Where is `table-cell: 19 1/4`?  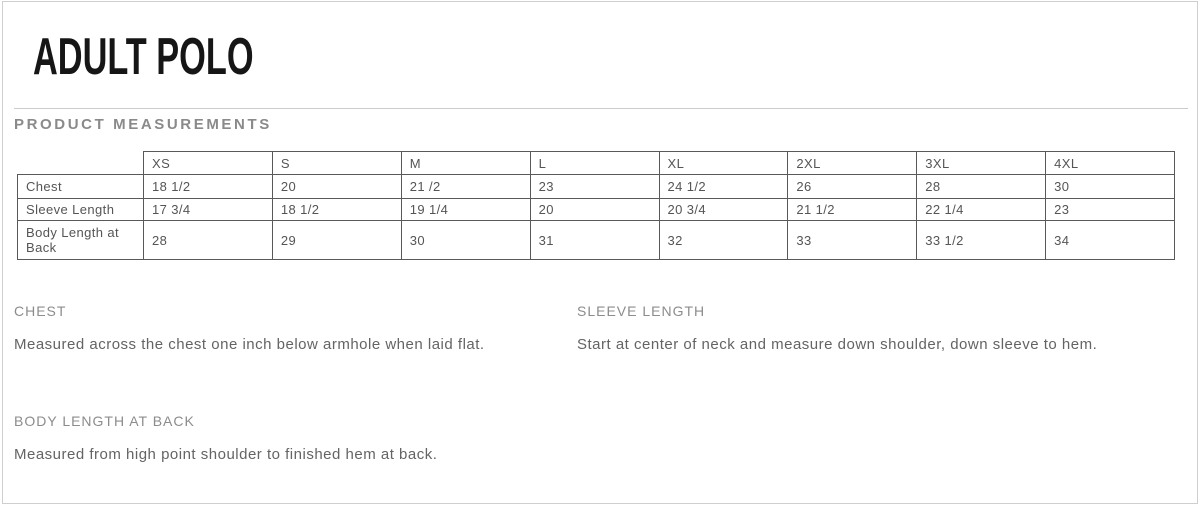 table-cell: 19 1/4 is located at coordinates (465, 209).